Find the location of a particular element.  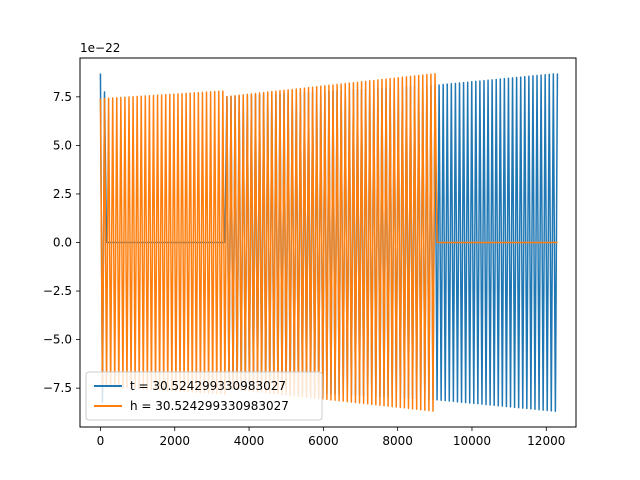

x-tick-label: 4000 is located at coordinates (249, 441).